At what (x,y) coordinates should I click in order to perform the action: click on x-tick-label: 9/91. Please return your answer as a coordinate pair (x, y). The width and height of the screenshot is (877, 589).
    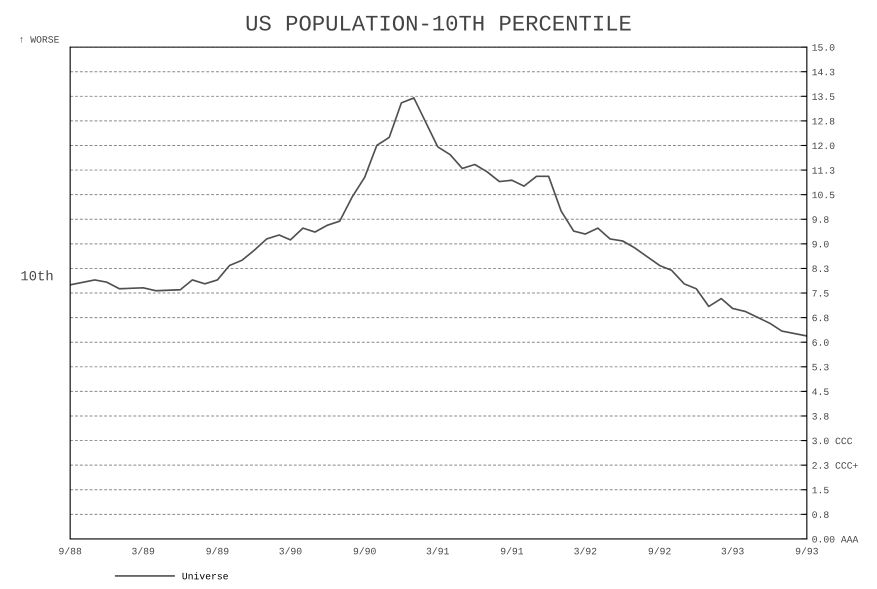
    Looking at the image, I should click on (512, 550).